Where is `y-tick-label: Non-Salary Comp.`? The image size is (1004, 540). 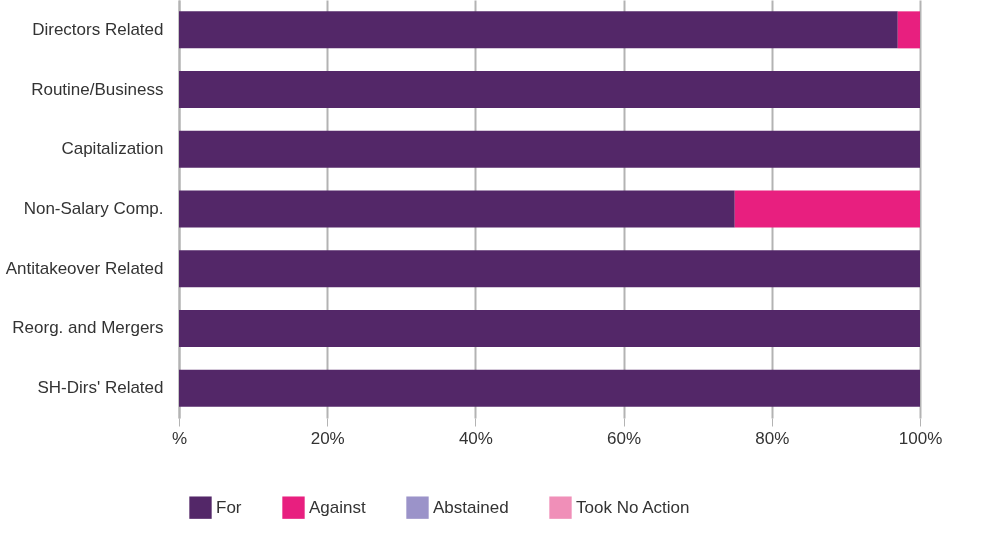 y-tick-label: Non-Salary Comp. is located at coordinates (93, 208).